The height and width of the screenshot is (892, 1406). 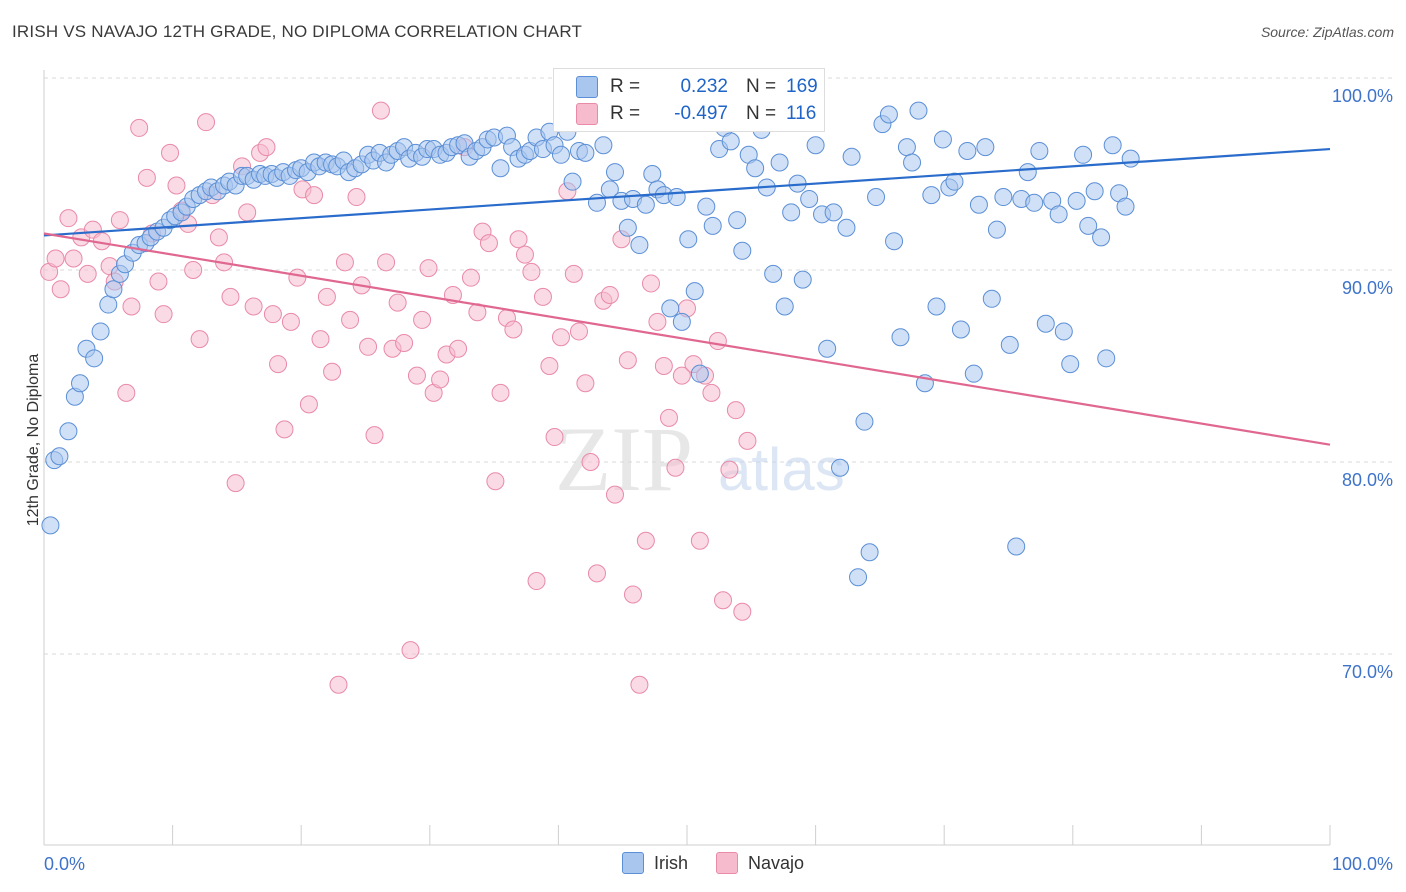 What do you see at coordinates (701, 113) in the screenshot?
I see `navajo-r-value: -0.497` at bounding box center [701, 113].